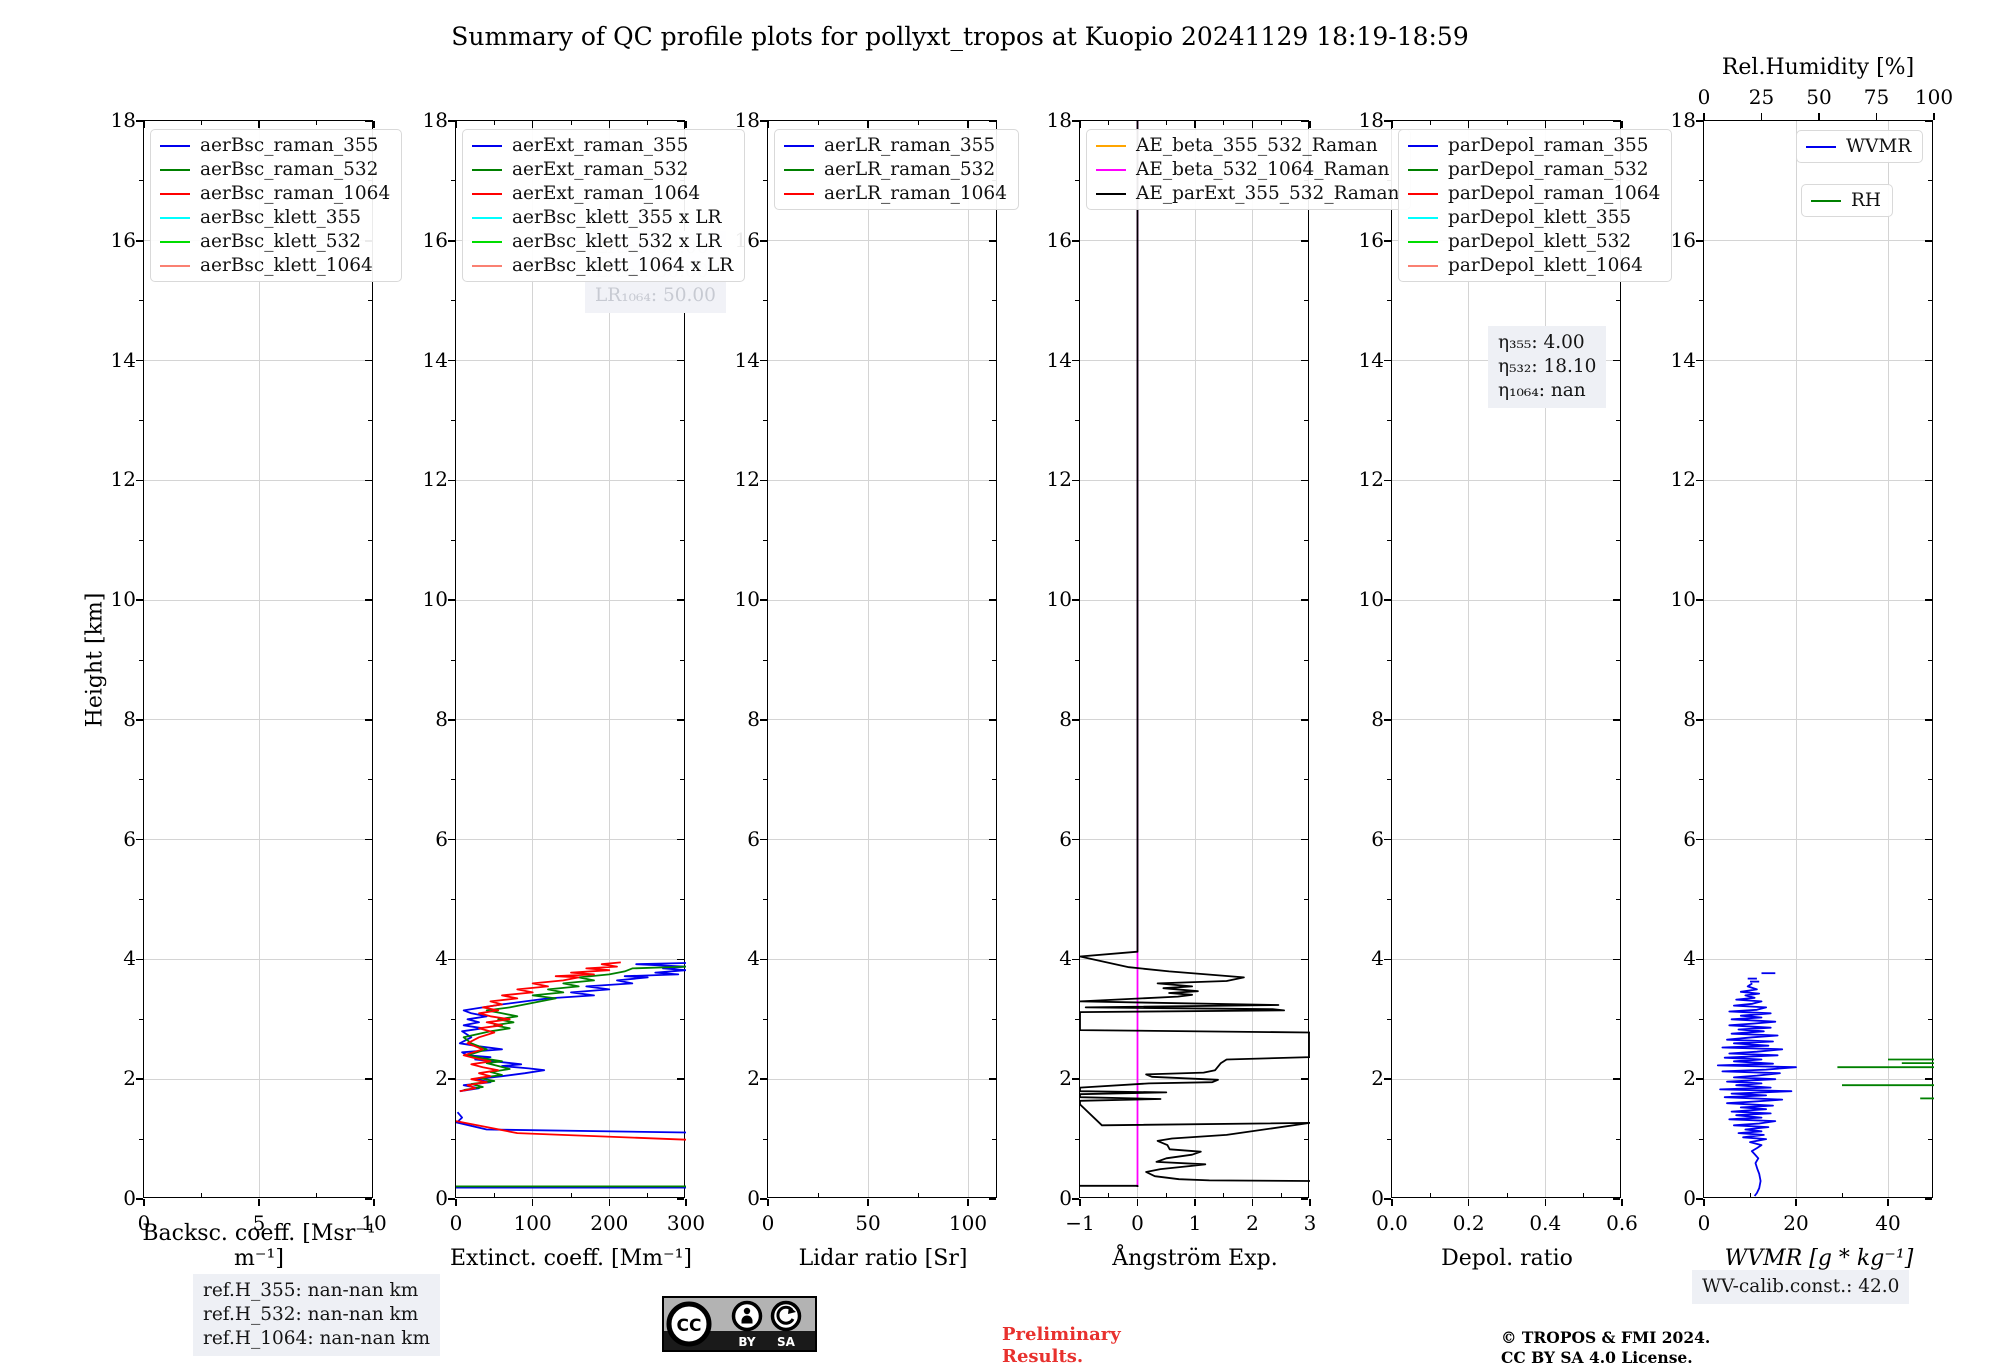 The width and height of the screenshot is (2000, 1368). I want to click on y-tick-label: 10, so click(1683, 599).